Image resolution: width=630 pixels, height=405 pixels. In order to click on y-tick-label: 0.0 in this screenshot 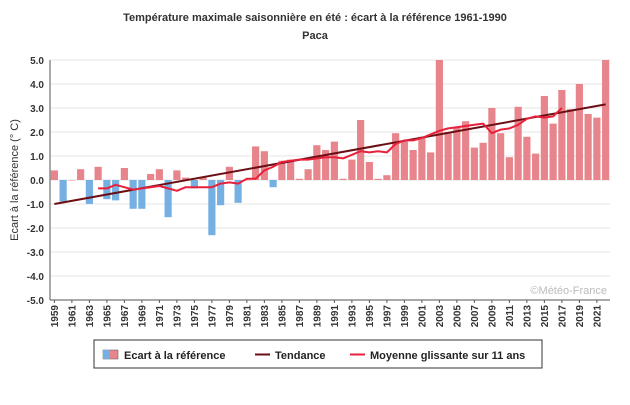, I will do `click(37, 181)`.